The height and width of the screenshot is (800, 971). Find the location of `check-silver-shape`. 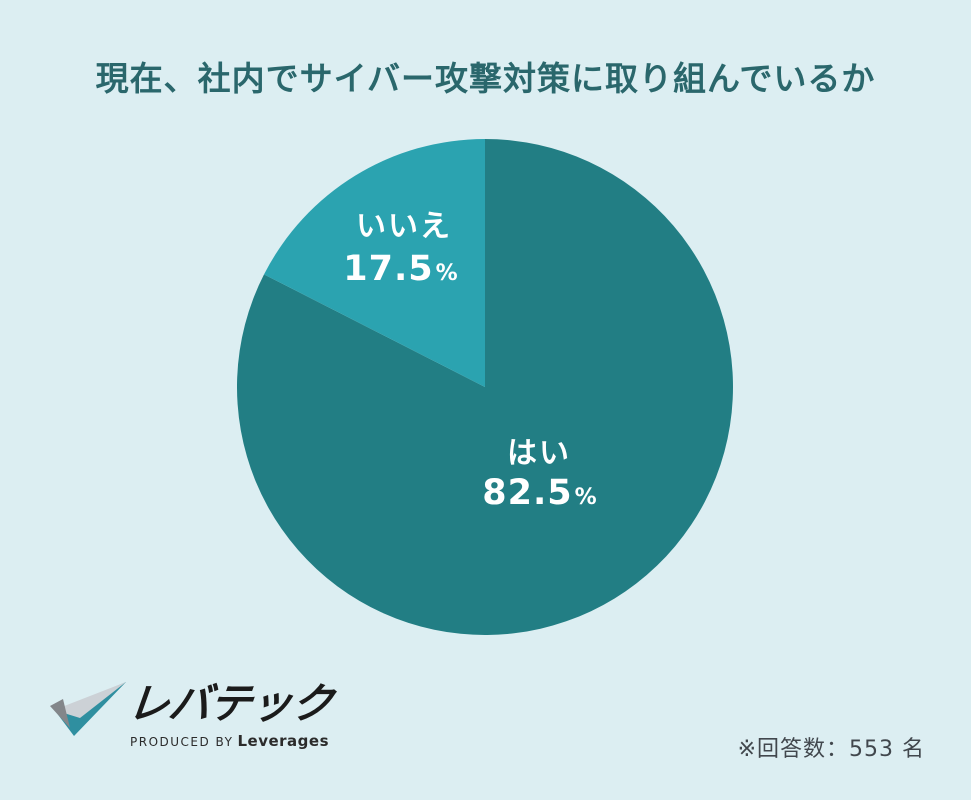

check-silver-shape is located at coordinates (90, 700).